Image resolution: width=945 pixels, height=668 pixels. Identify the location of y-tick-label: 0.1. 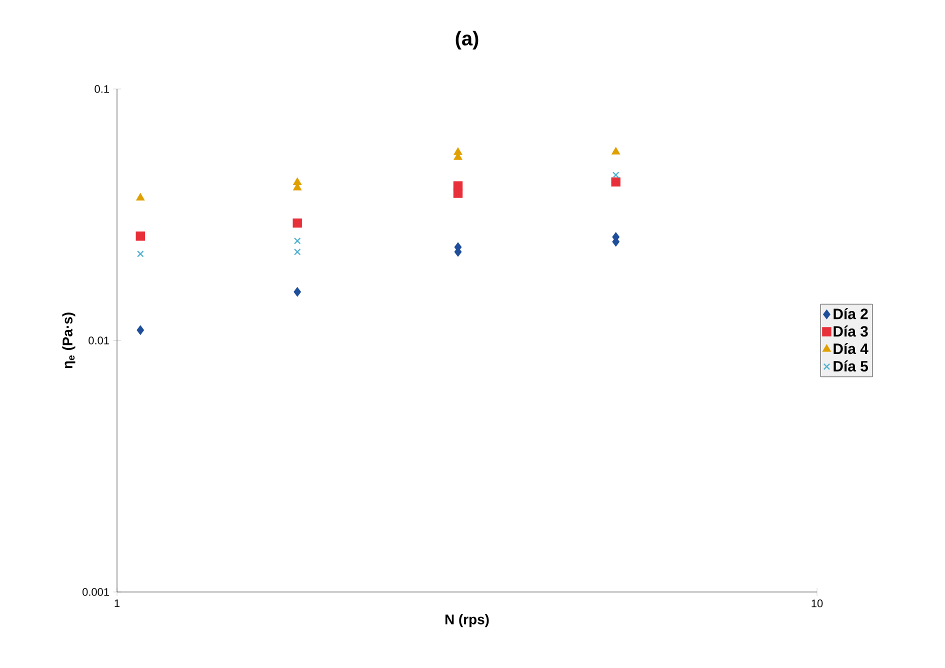
(101, 89).